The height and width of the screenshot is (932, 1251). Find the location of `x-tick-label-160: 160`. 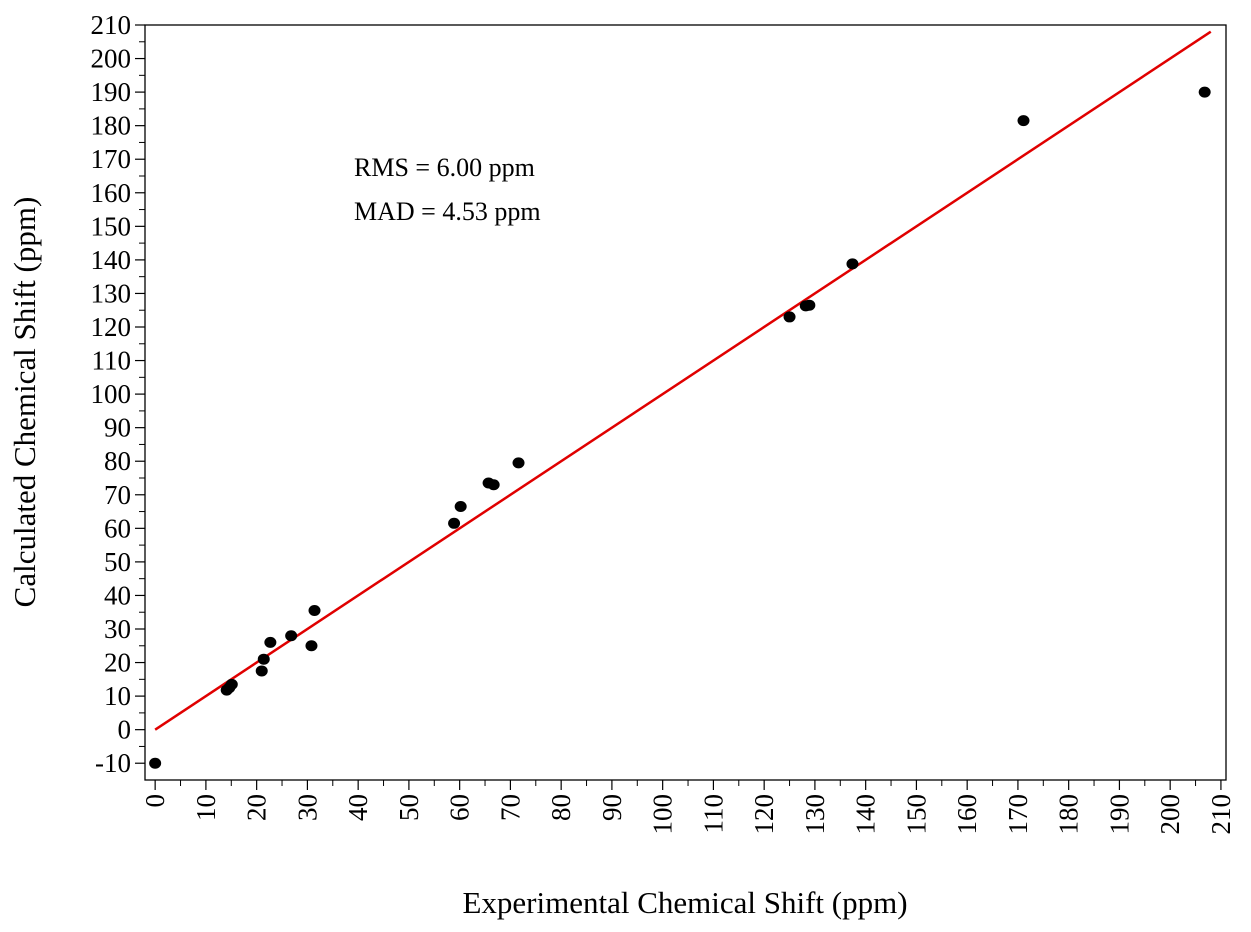

x-tick-label-160: 160 is located at coordinates (967, 814).